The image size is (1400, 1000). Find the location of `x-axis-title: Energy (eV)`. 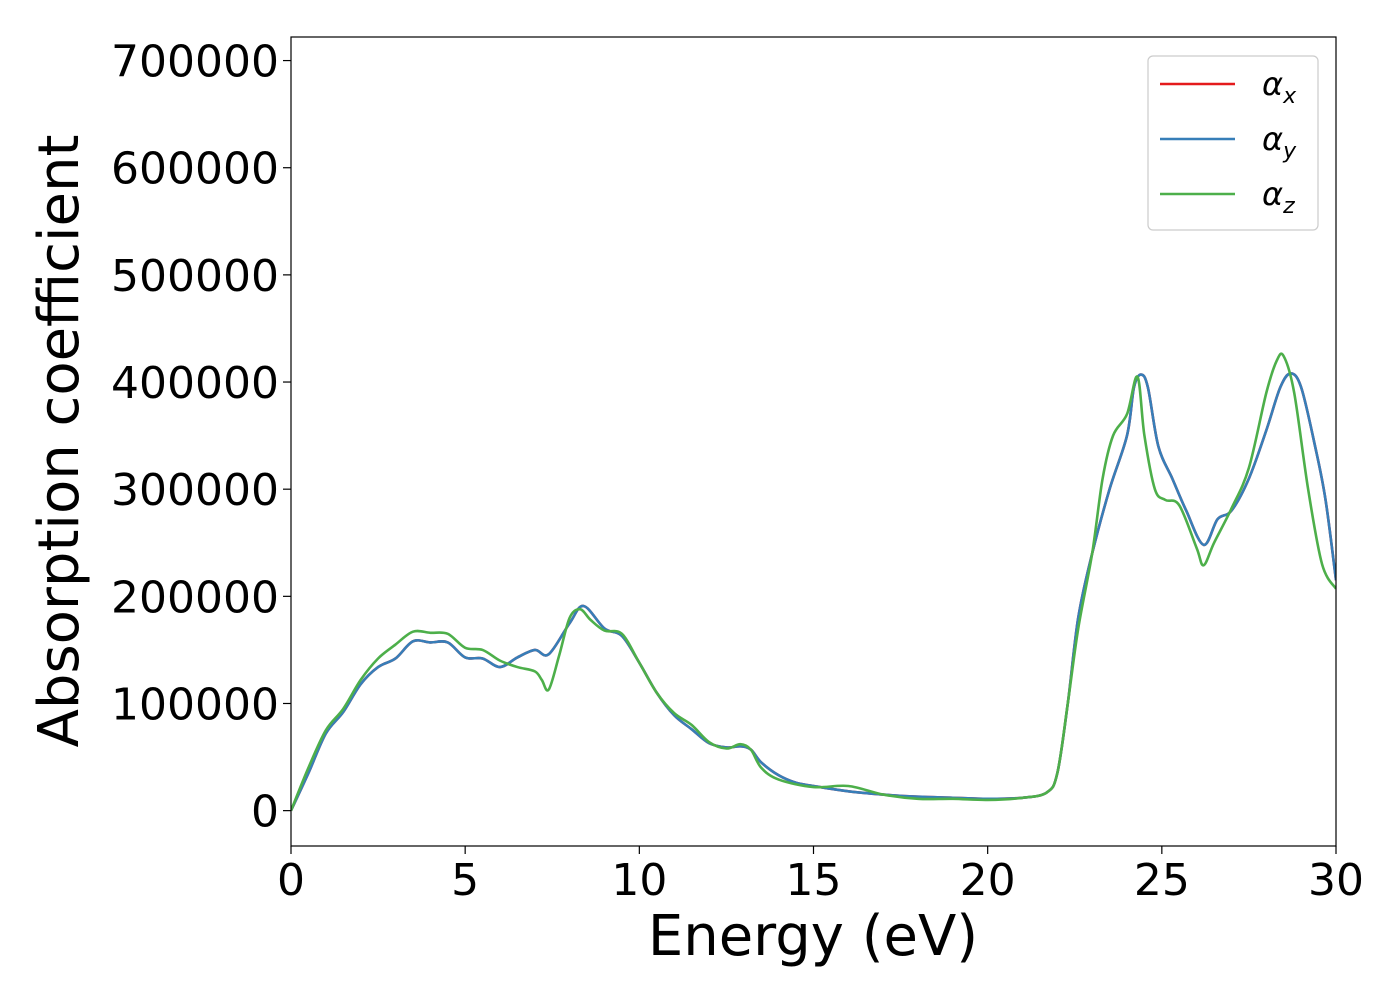

x-axis-title: Energy (eV) is located at coordinates (813, 936).